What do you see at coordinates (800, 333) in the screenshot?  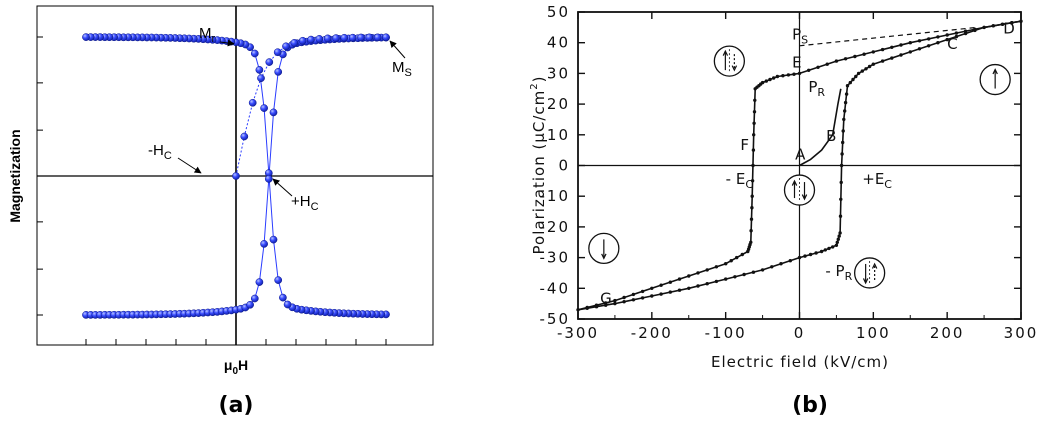 I see `chart-b-xtick-label: 0` at bounding box center [800, 333].